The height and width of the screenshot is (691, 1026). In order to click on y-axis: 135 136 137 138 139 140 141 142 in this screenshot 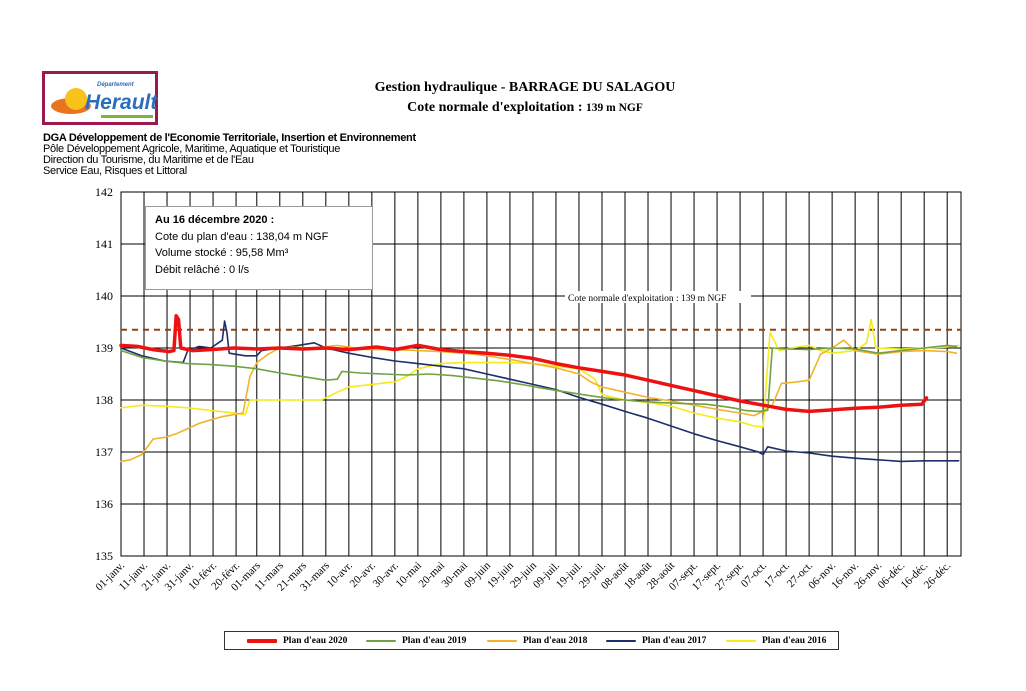, I will do `click(104, 374)`.